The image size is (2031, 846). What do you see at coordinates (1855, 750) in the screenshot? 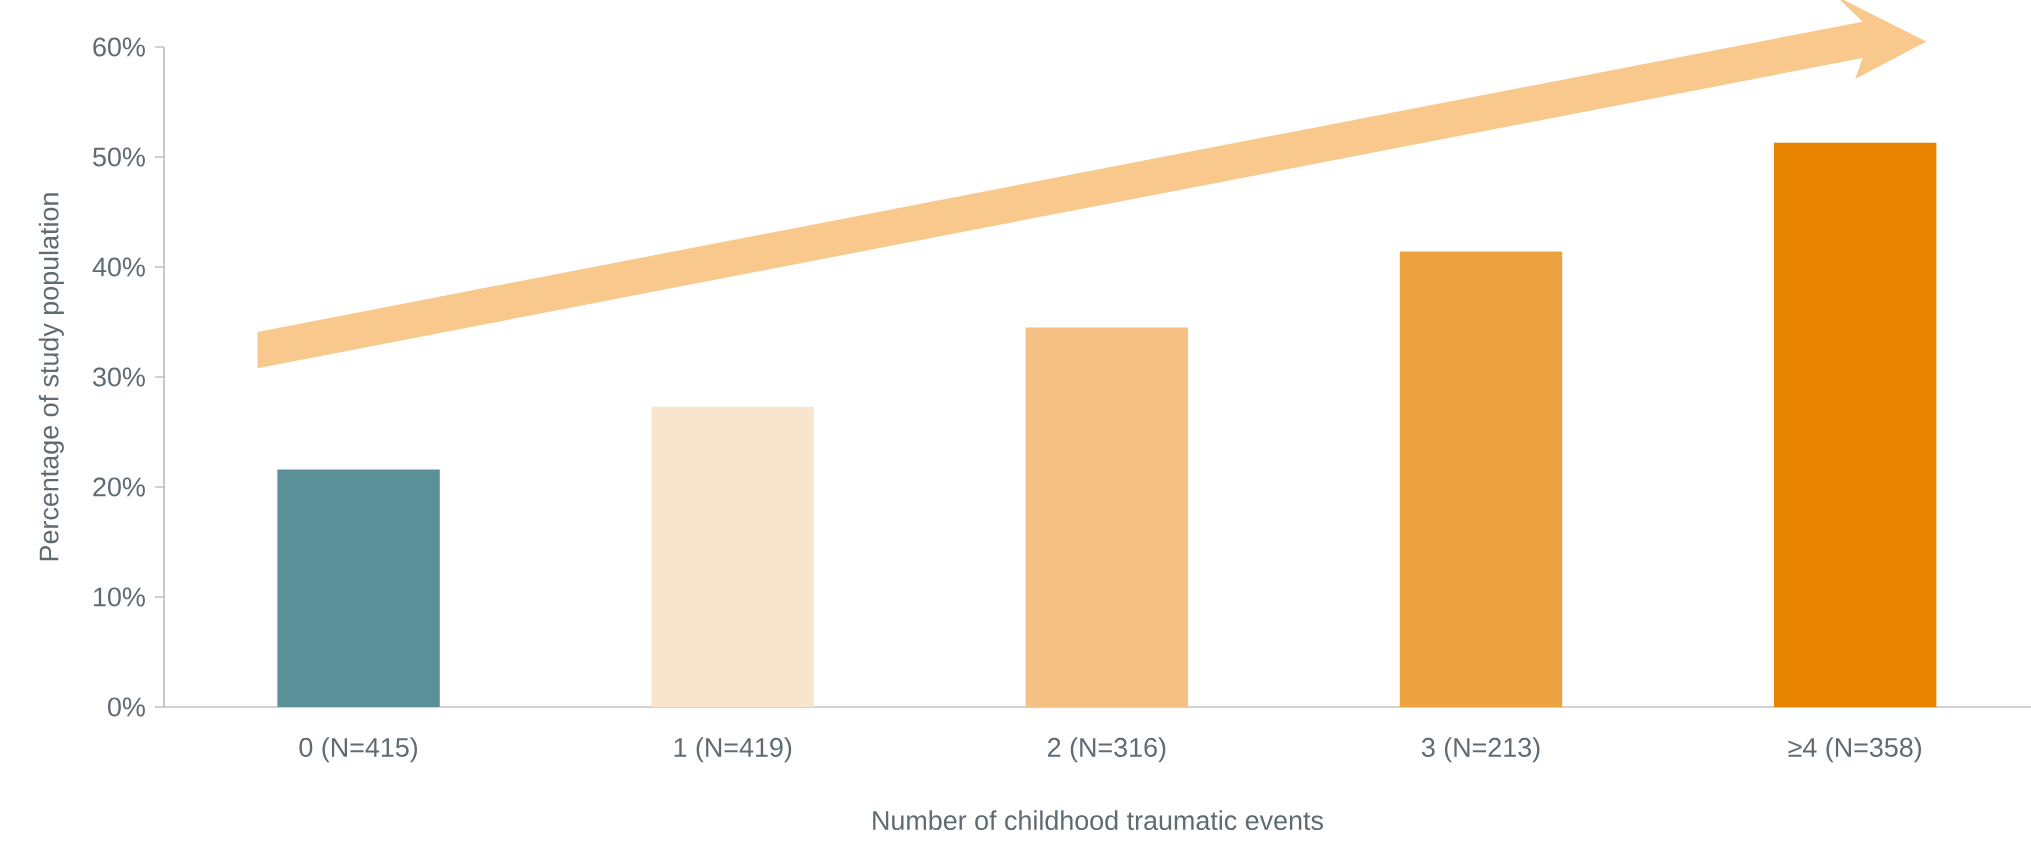
I see `x-tick-label: ≥4 (N=358)` at bounding box center [1855, 750].